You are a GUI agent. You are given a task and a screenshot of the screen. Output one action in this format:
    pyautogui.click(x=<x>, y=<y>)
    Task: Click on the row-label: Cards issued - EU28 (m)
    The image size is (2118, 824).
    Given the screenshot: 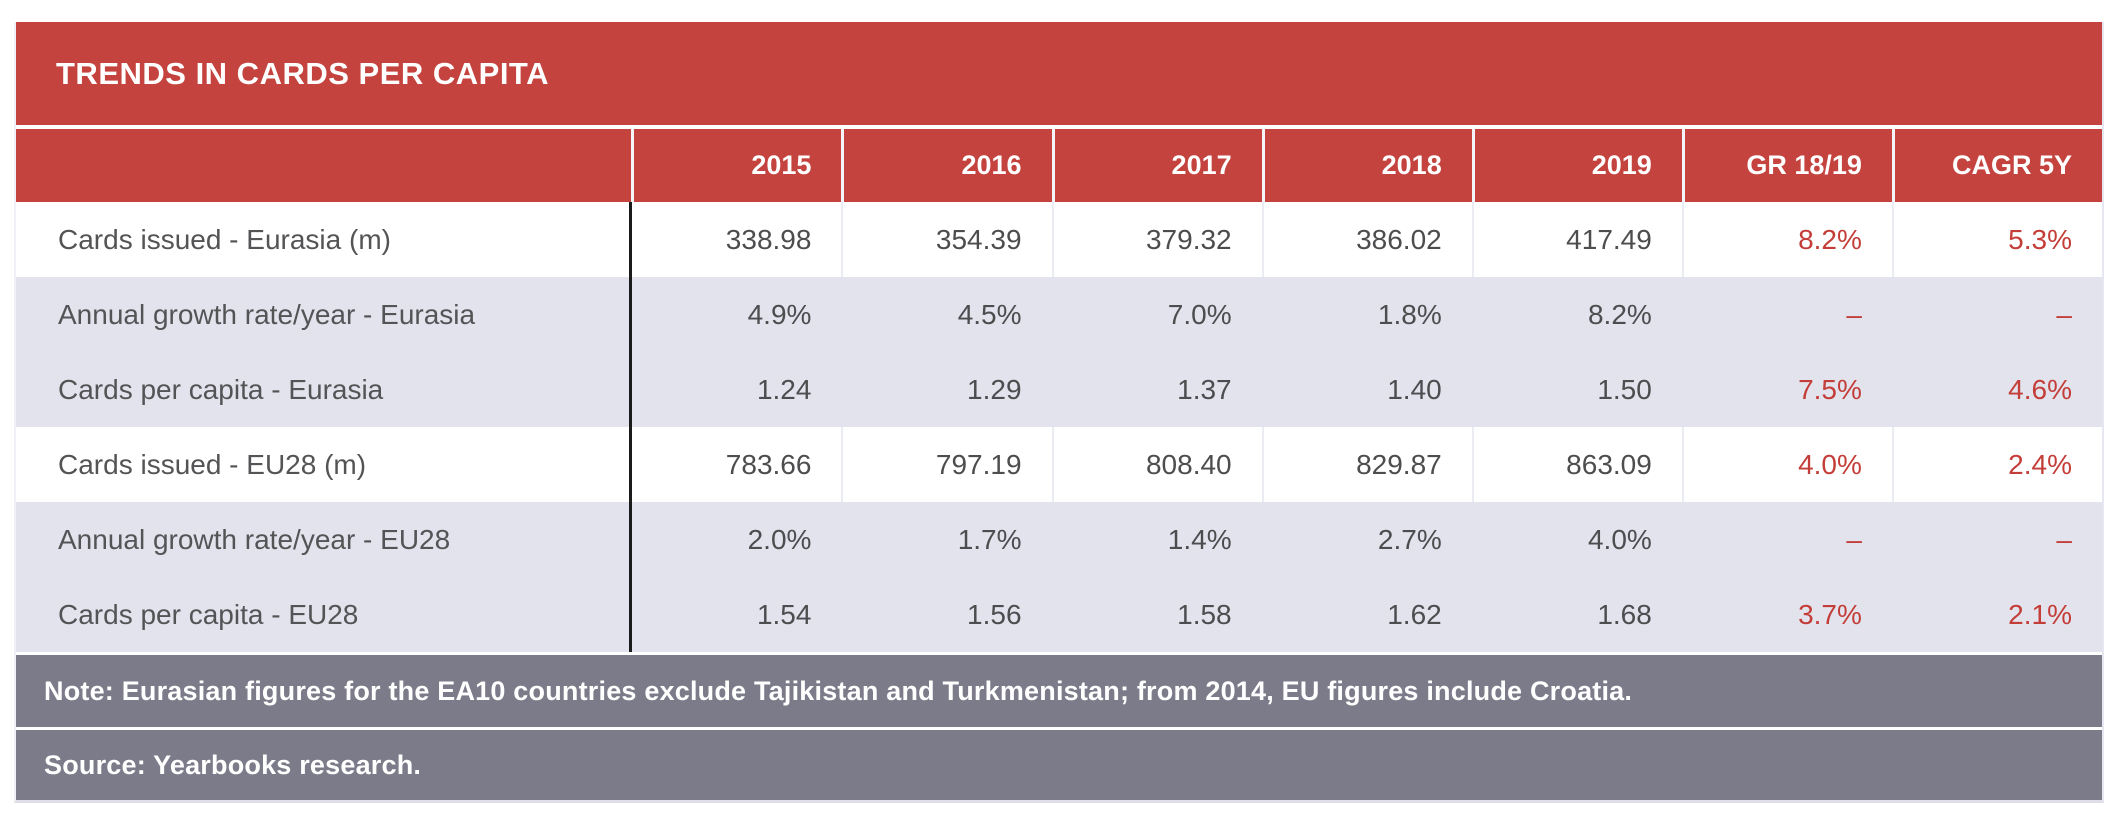 What is the action you would take?
    pyautogui.click(x=212, y=464)
    